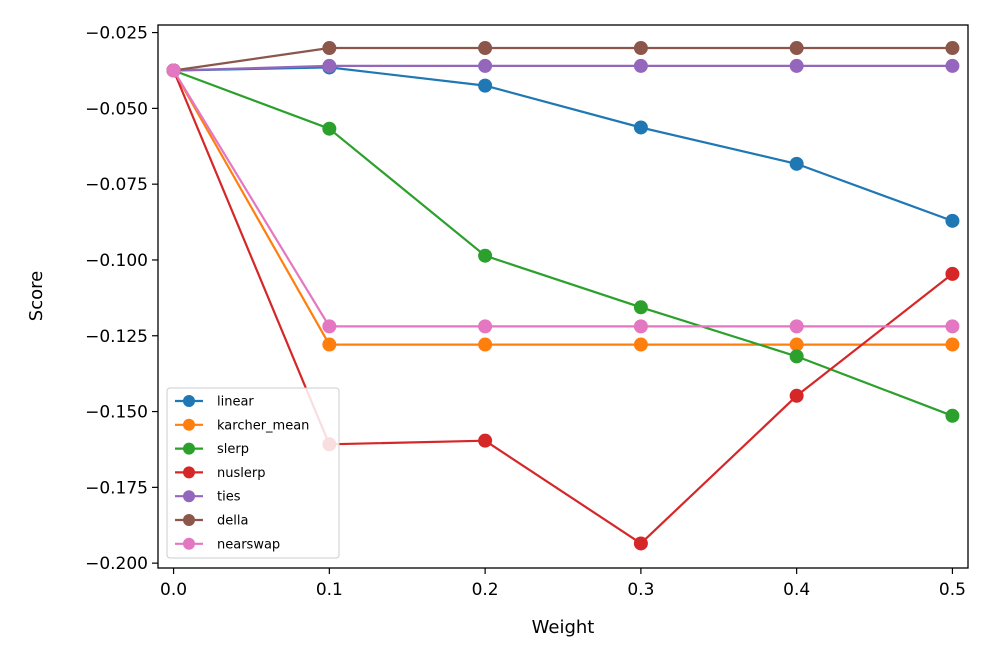 The width and height of the screenshot is (997, 664). What do you see at coordinates (116, 109) in the screenshot?
I see `y-tick-label: −0.050` at bounding box center [116, 109].